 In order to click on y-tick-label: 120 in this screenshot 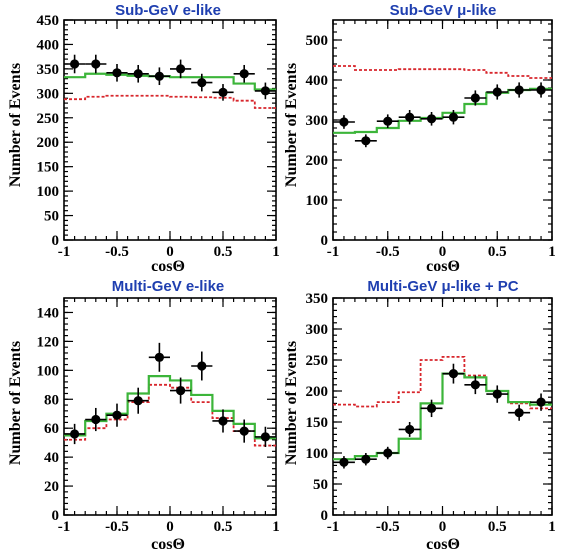, I will do `click(48, 342)`.